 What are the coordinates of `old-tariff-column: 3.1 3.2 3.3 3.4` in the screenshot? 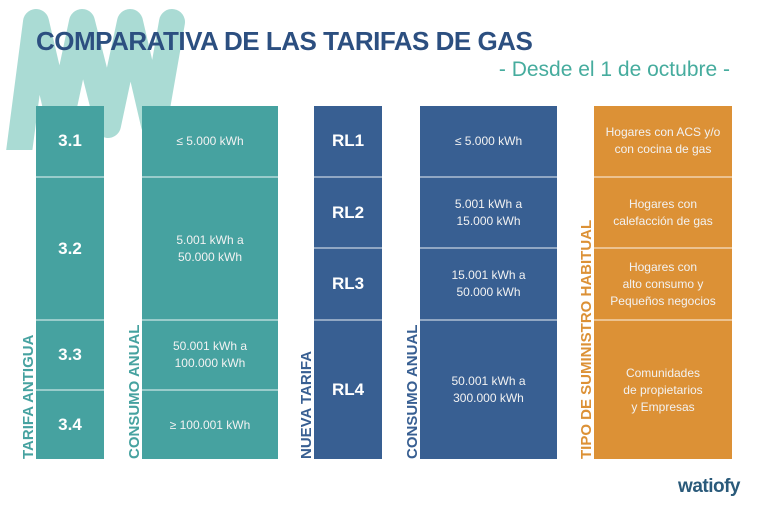 It's located at (70, 282).